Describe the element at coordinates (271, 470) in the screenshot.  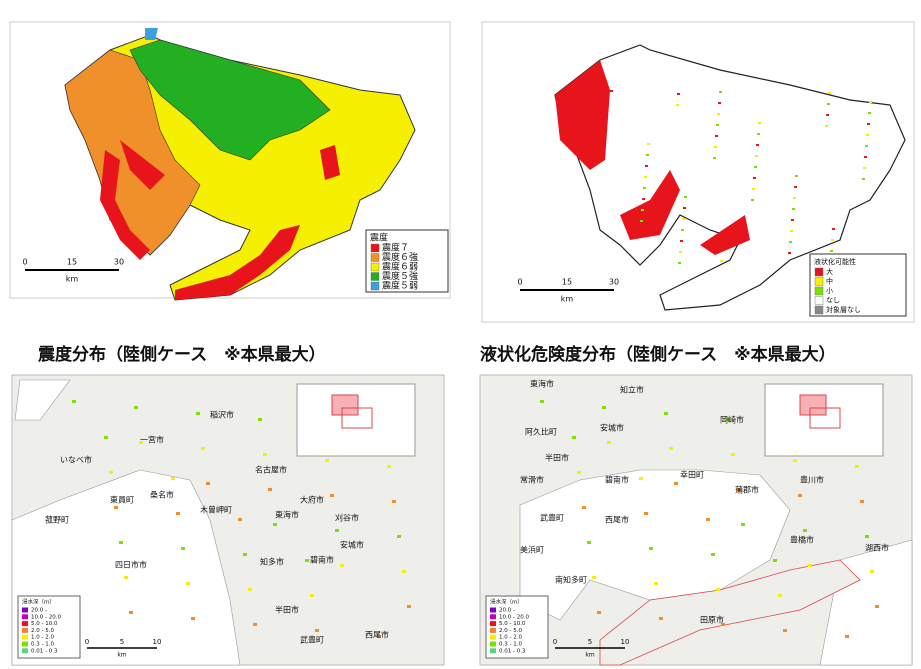
I see `place-name: 名古屋市` at that location.